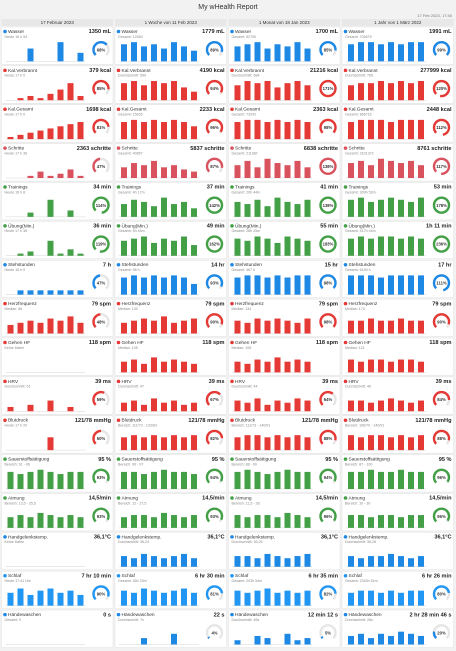 This screenshot has height=651, width=456. What do you see at coordinates (354, 382) in the screenshot?
I see `metric-name: HRV` at bounding box center [354, 382].